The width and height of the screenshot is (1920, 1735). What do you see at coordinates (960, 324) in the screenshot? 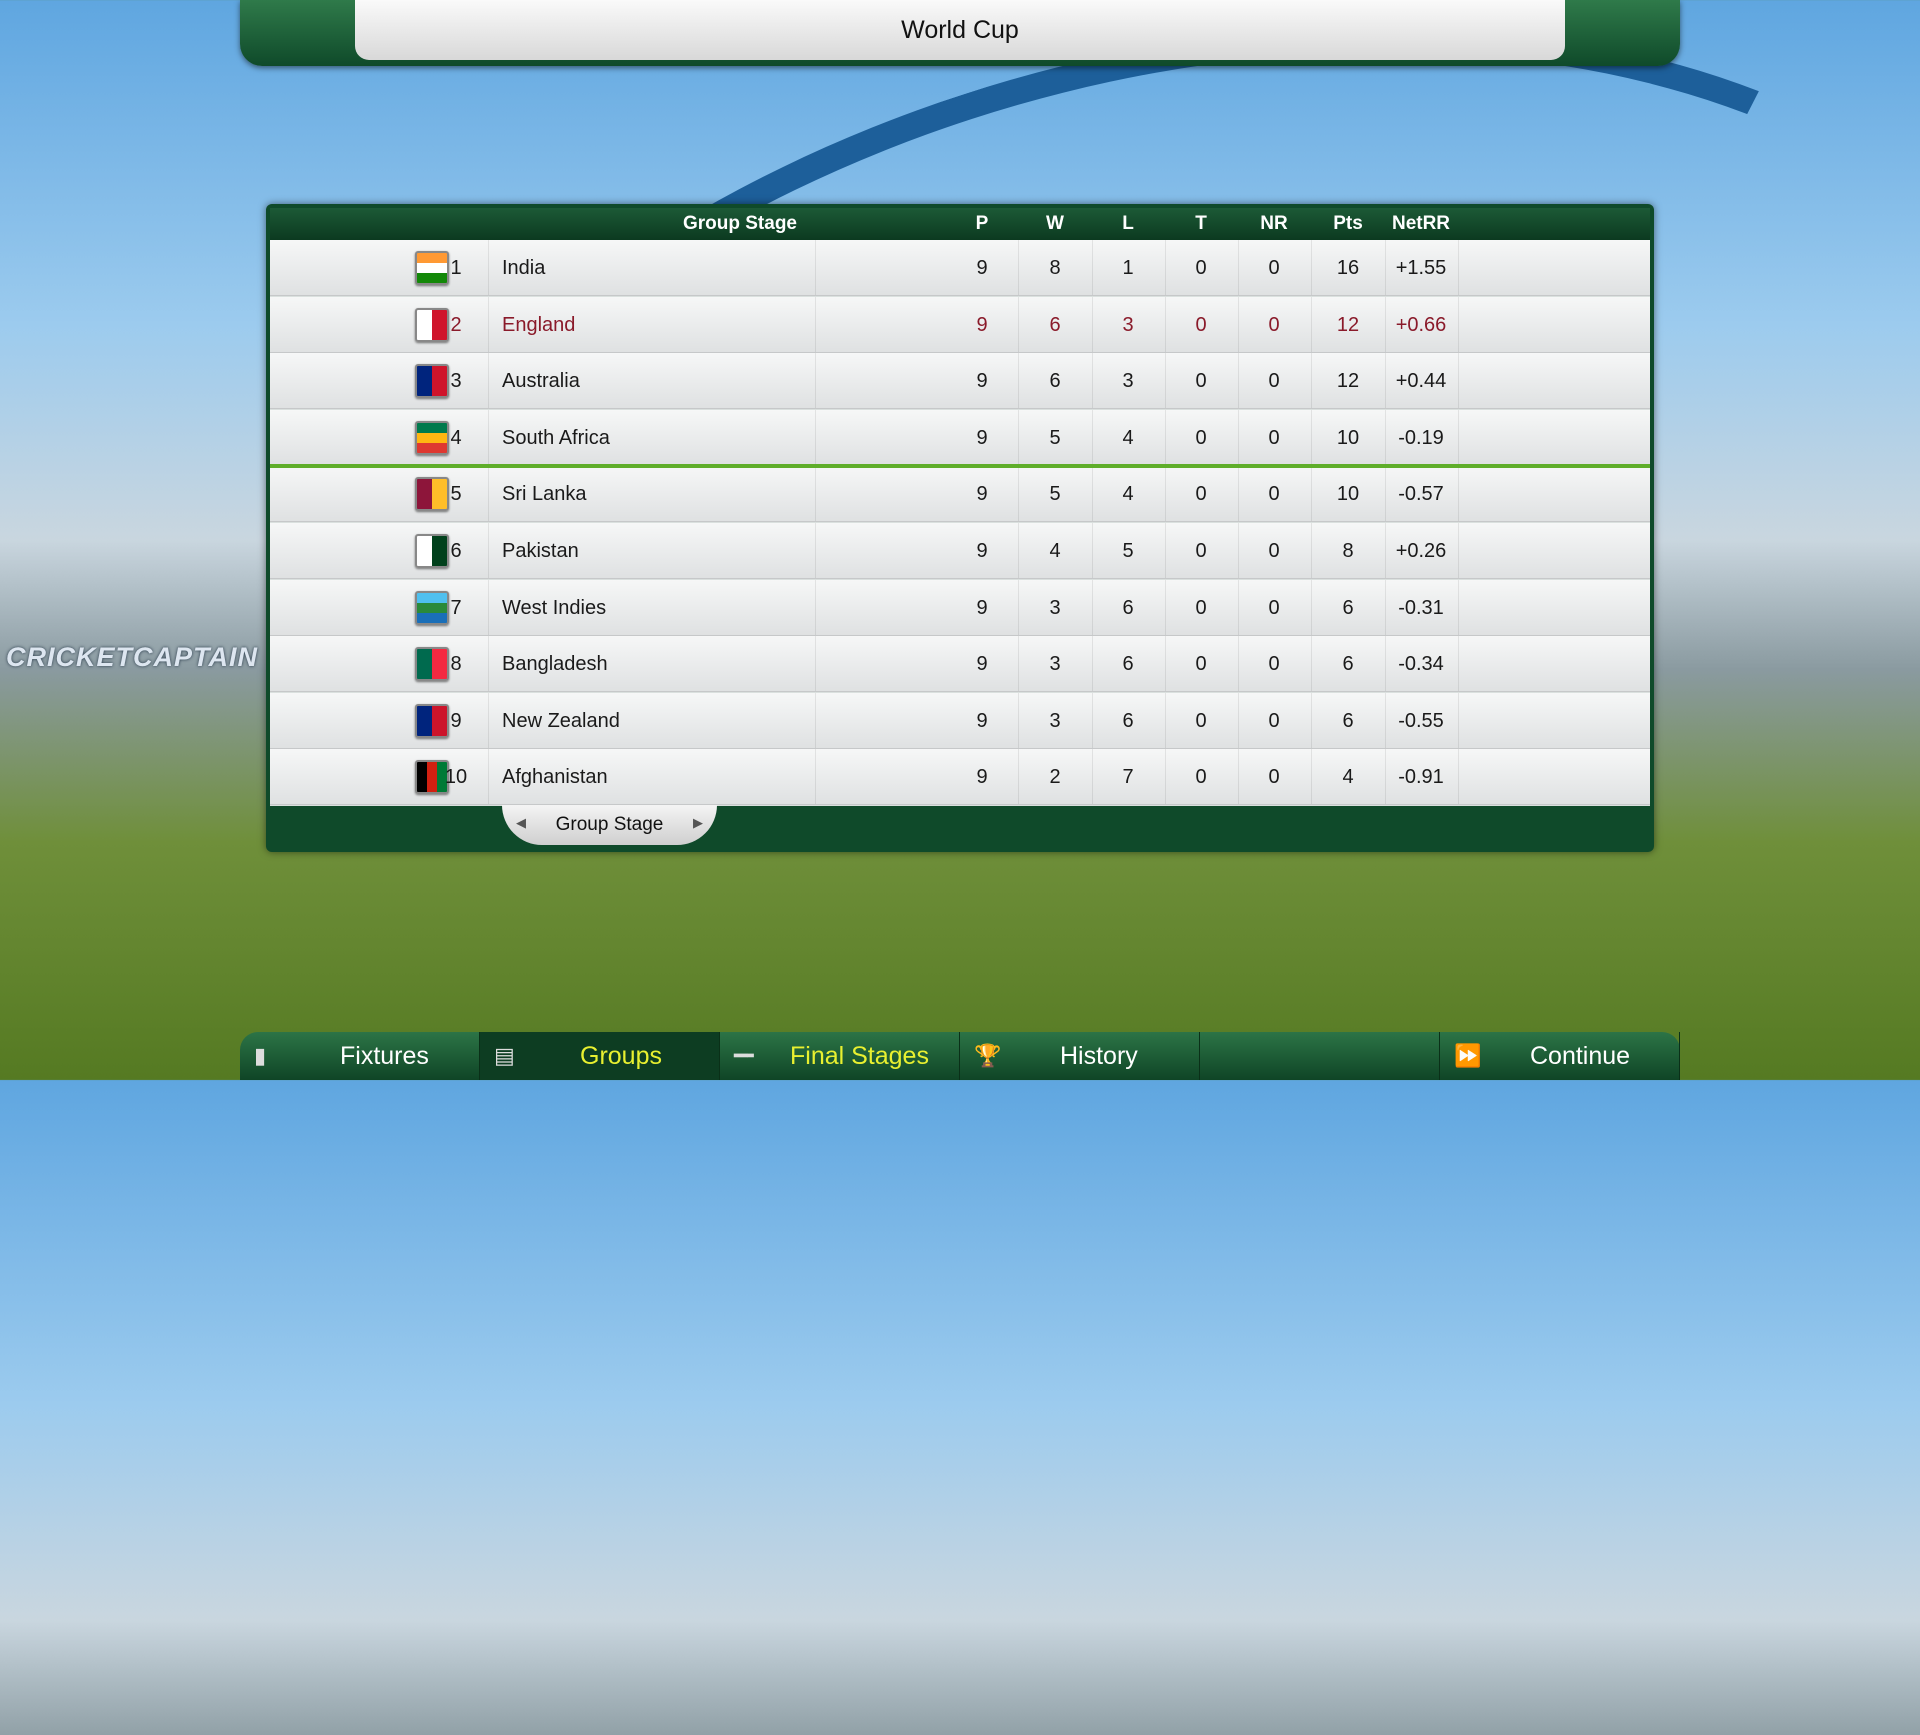
I see `table-row: 2 England 9 6 3 0 0 12 +0.66` at bounding box center [960, 324].